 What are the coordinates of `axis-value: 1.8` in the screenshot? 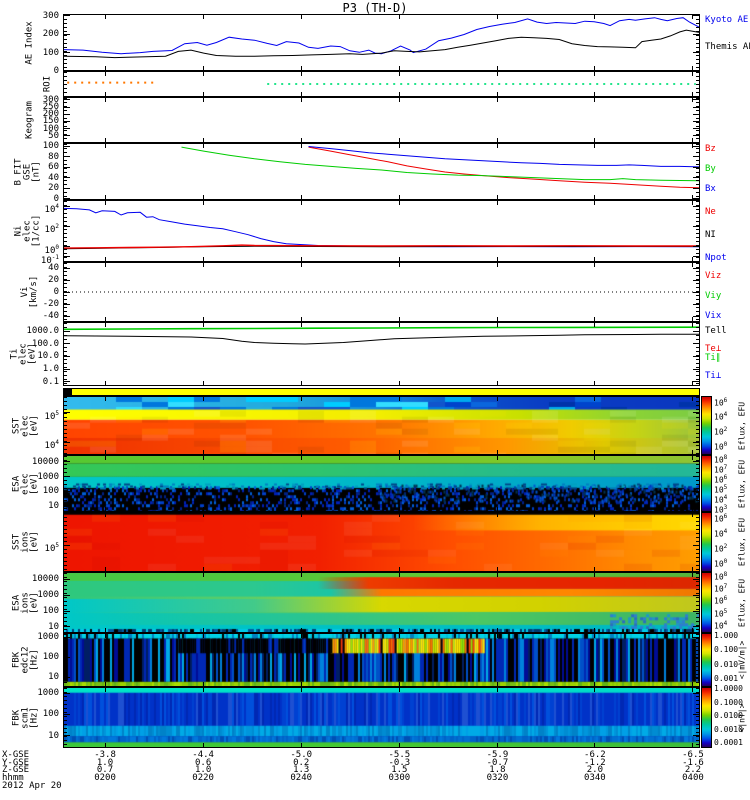 It's located at (497, 770).